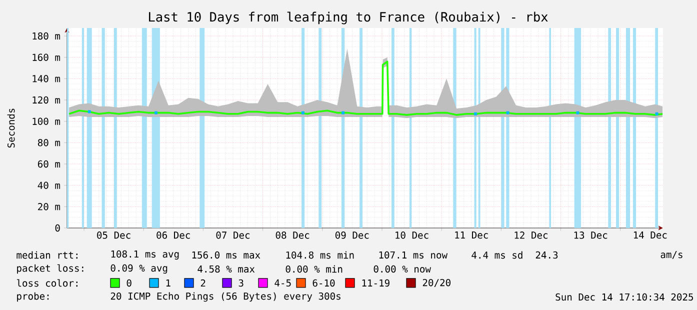 This screenshot has height=310, width=697. What do you see at coordinates (173, 235) in the screenshot?
I see `x-tick-label: 06 Dec` at bounding box center [173, 235].